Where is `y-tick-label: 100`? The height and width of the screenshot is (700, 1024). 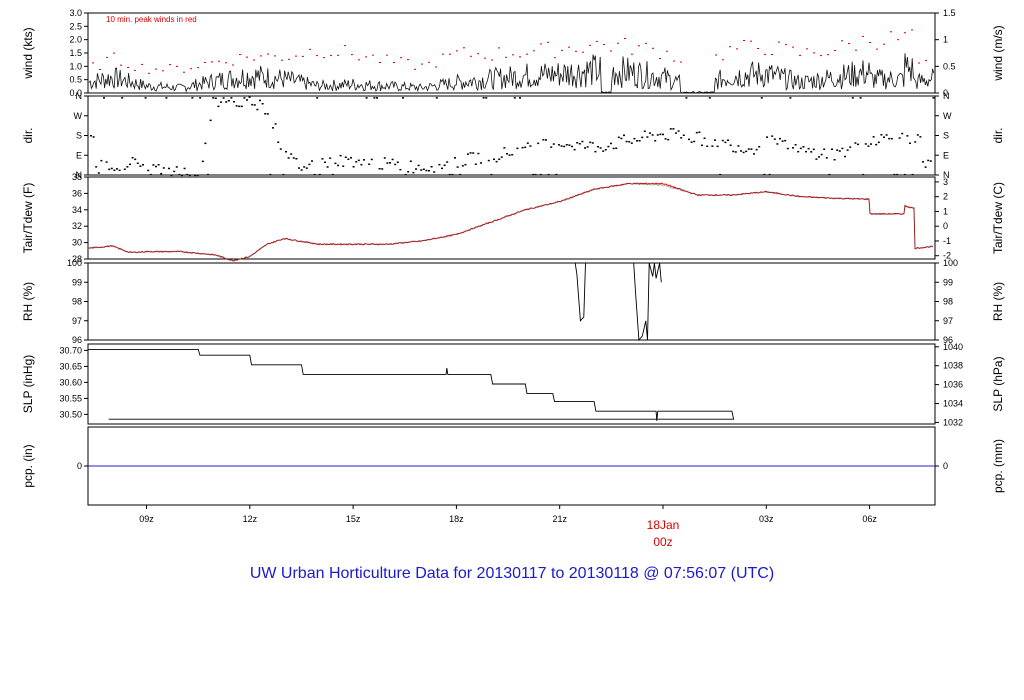
y-tick-label: 100 is located at coordinates (74, 263).